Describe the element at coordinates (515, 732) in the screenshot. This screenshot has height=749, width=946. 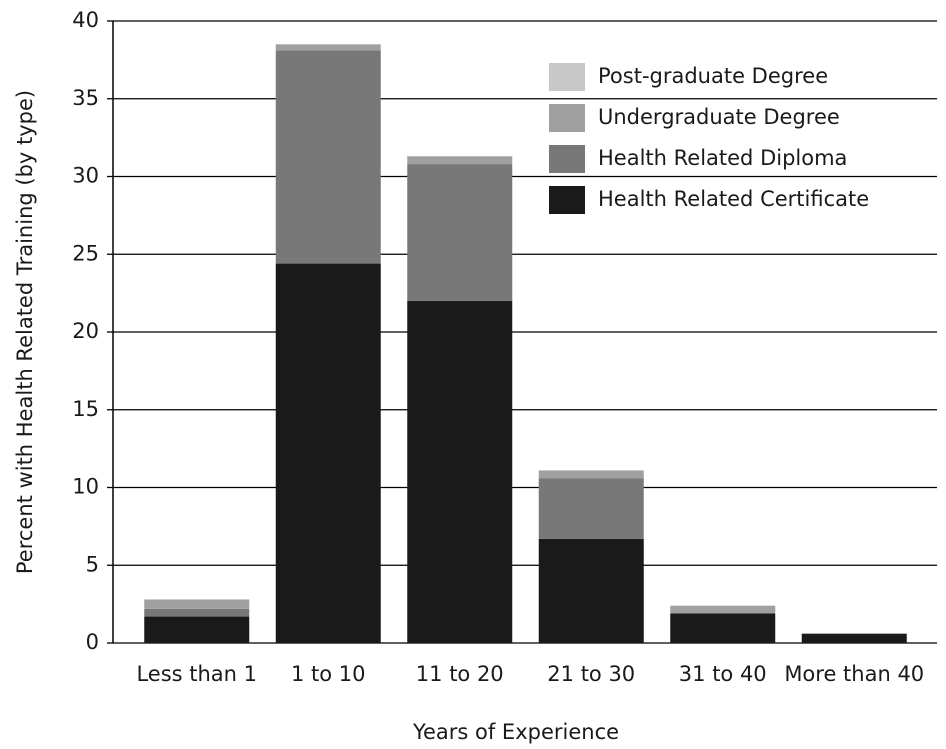
I see `x-axis-label: Years of Experience` at that location.